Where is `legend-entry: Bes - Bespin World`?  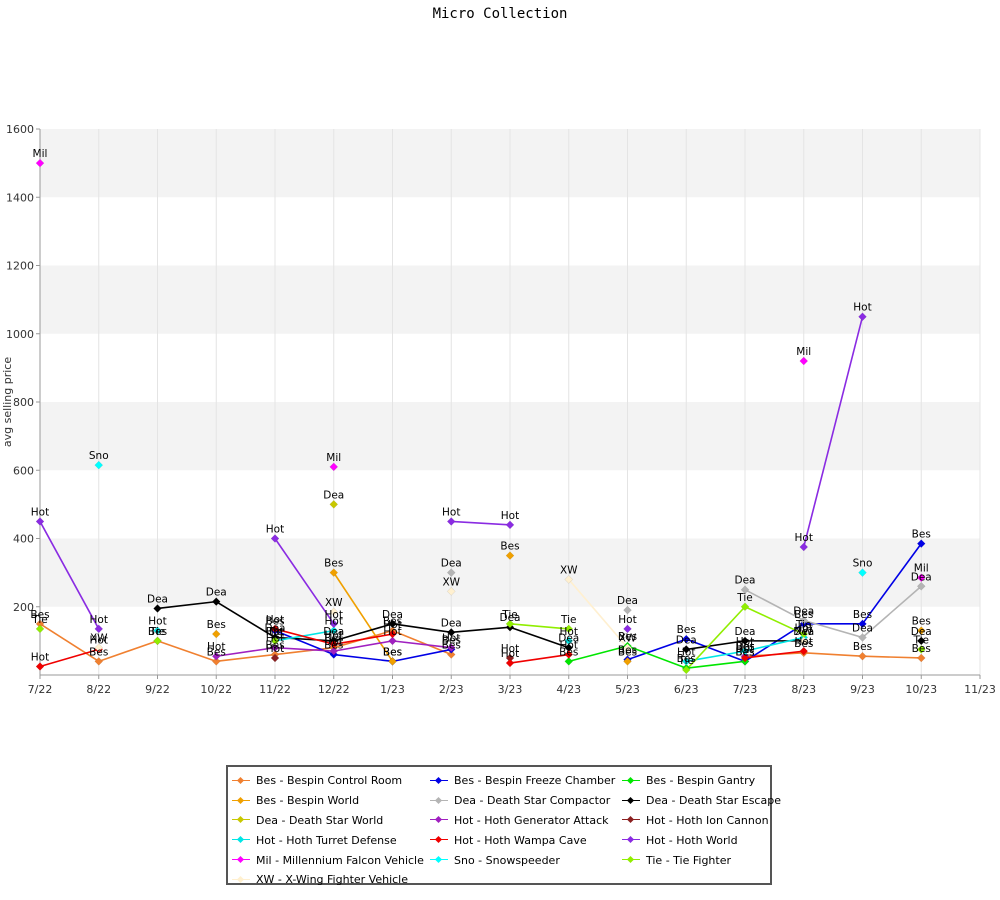
legend-entry: Bes - Bespin World is located at coordinates (331, 801).